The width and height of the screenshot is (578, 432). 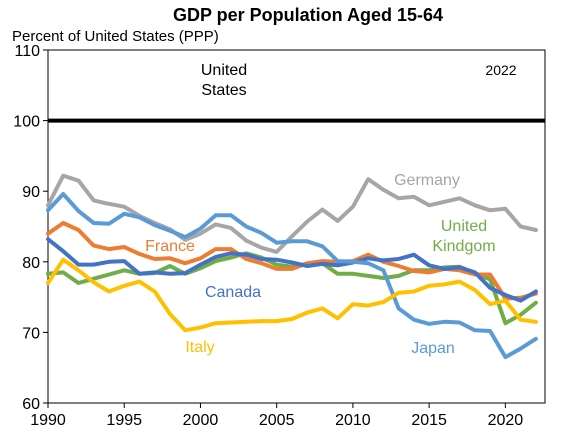 What do you see at coordinates (27, 51) in the screenshot?
I see `y-tick-label: 110` at bounding box center [27, 51].